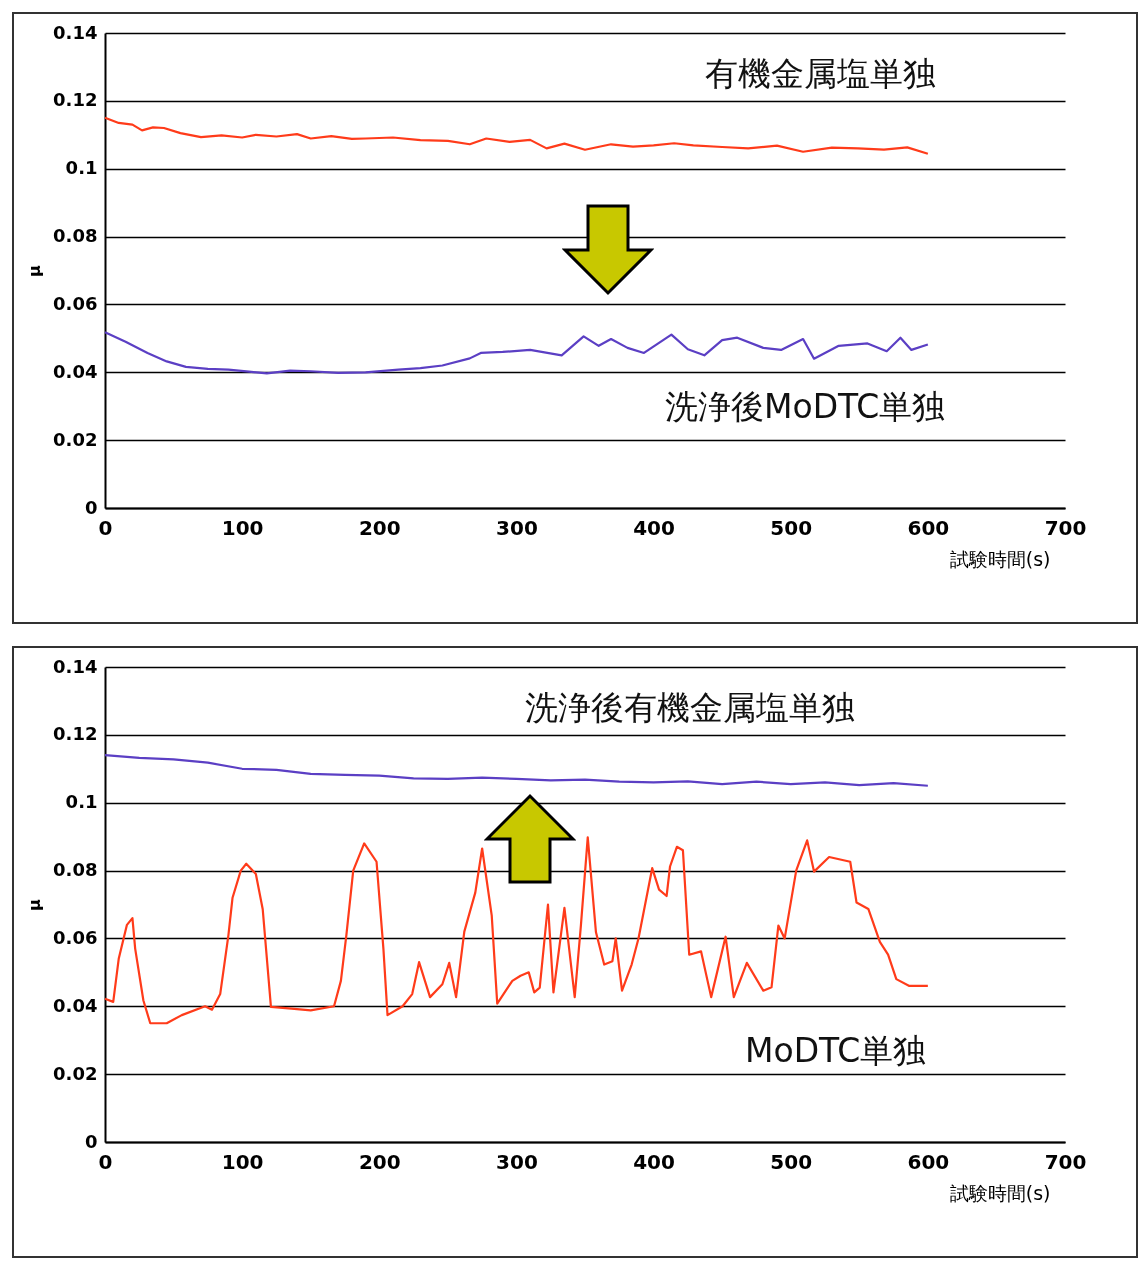 This screenshot has height=1270, width=1142. I want to click on series-label: 洗浄後MoDTC単独, so click(805, 406).